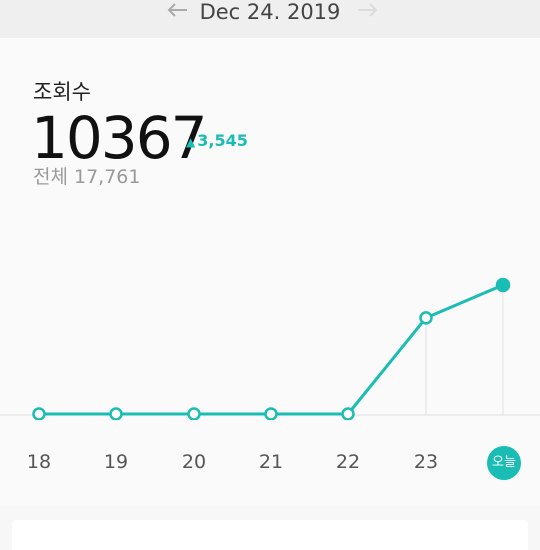  I want to click on metric-delta: ▲ 3,545, so click(217, 140).